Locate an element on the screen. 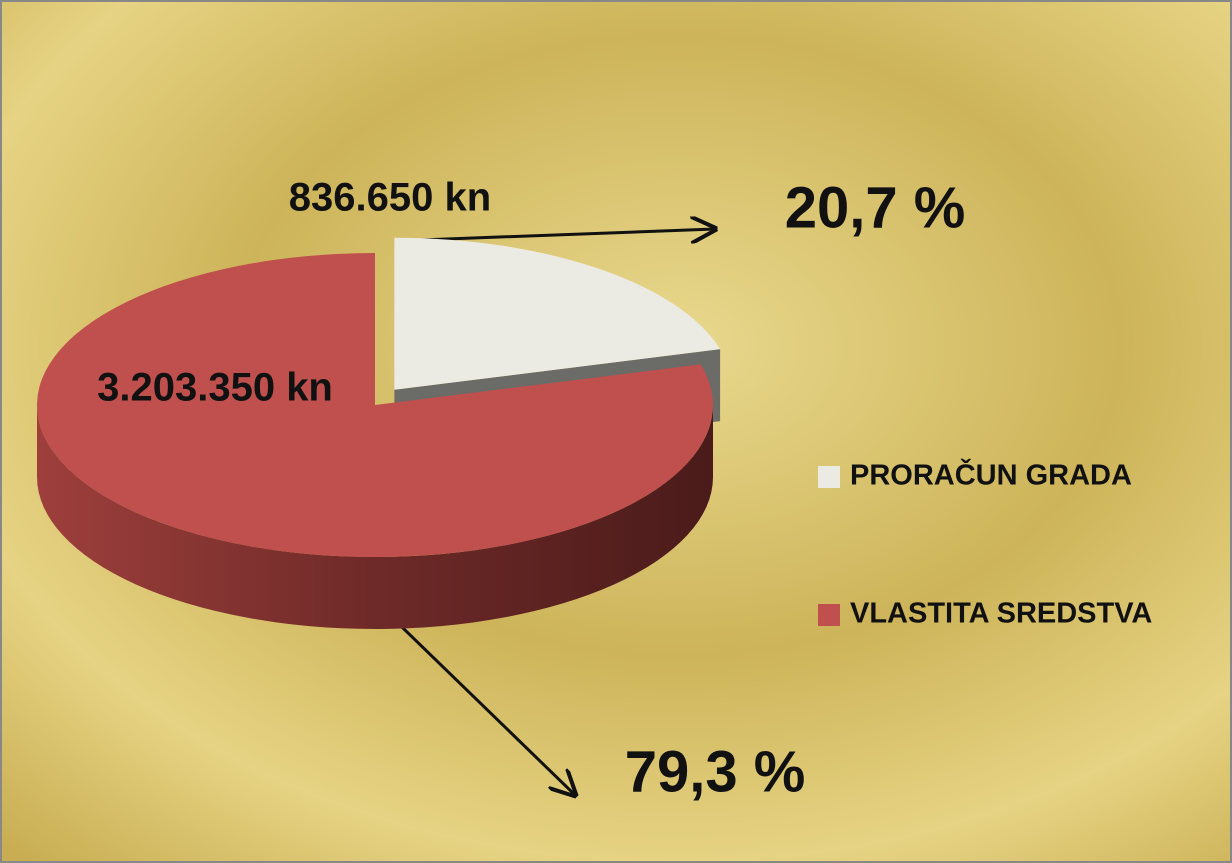 Image resolution: width=1232 pixels, height=863 pixels. legend-label: PRORAČUN GRADA is located at coordinates (991, 475).